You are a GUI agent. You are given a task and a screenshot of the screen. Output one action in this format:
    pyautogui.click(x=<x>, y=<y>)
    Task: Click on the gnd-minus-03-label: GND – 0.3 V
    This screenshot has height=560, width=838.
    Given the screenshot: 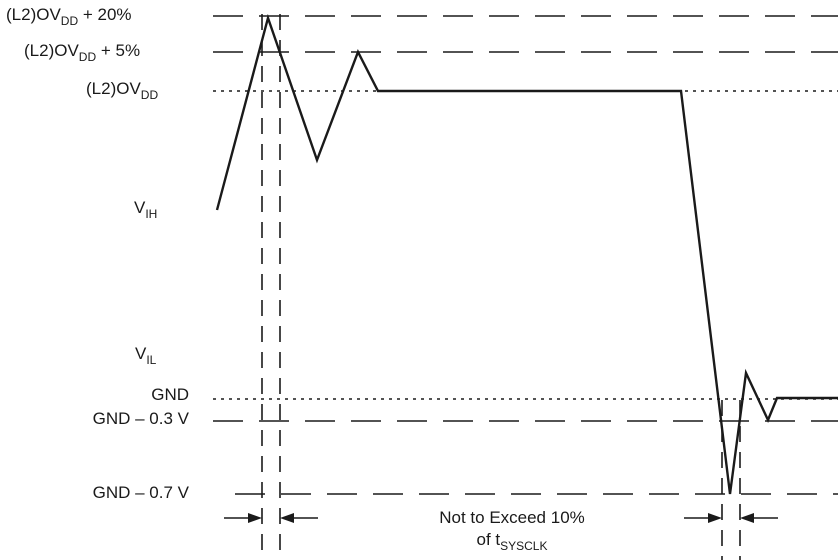 What is the action you would take?
    pyautogui.click(x=140, y=418)
    